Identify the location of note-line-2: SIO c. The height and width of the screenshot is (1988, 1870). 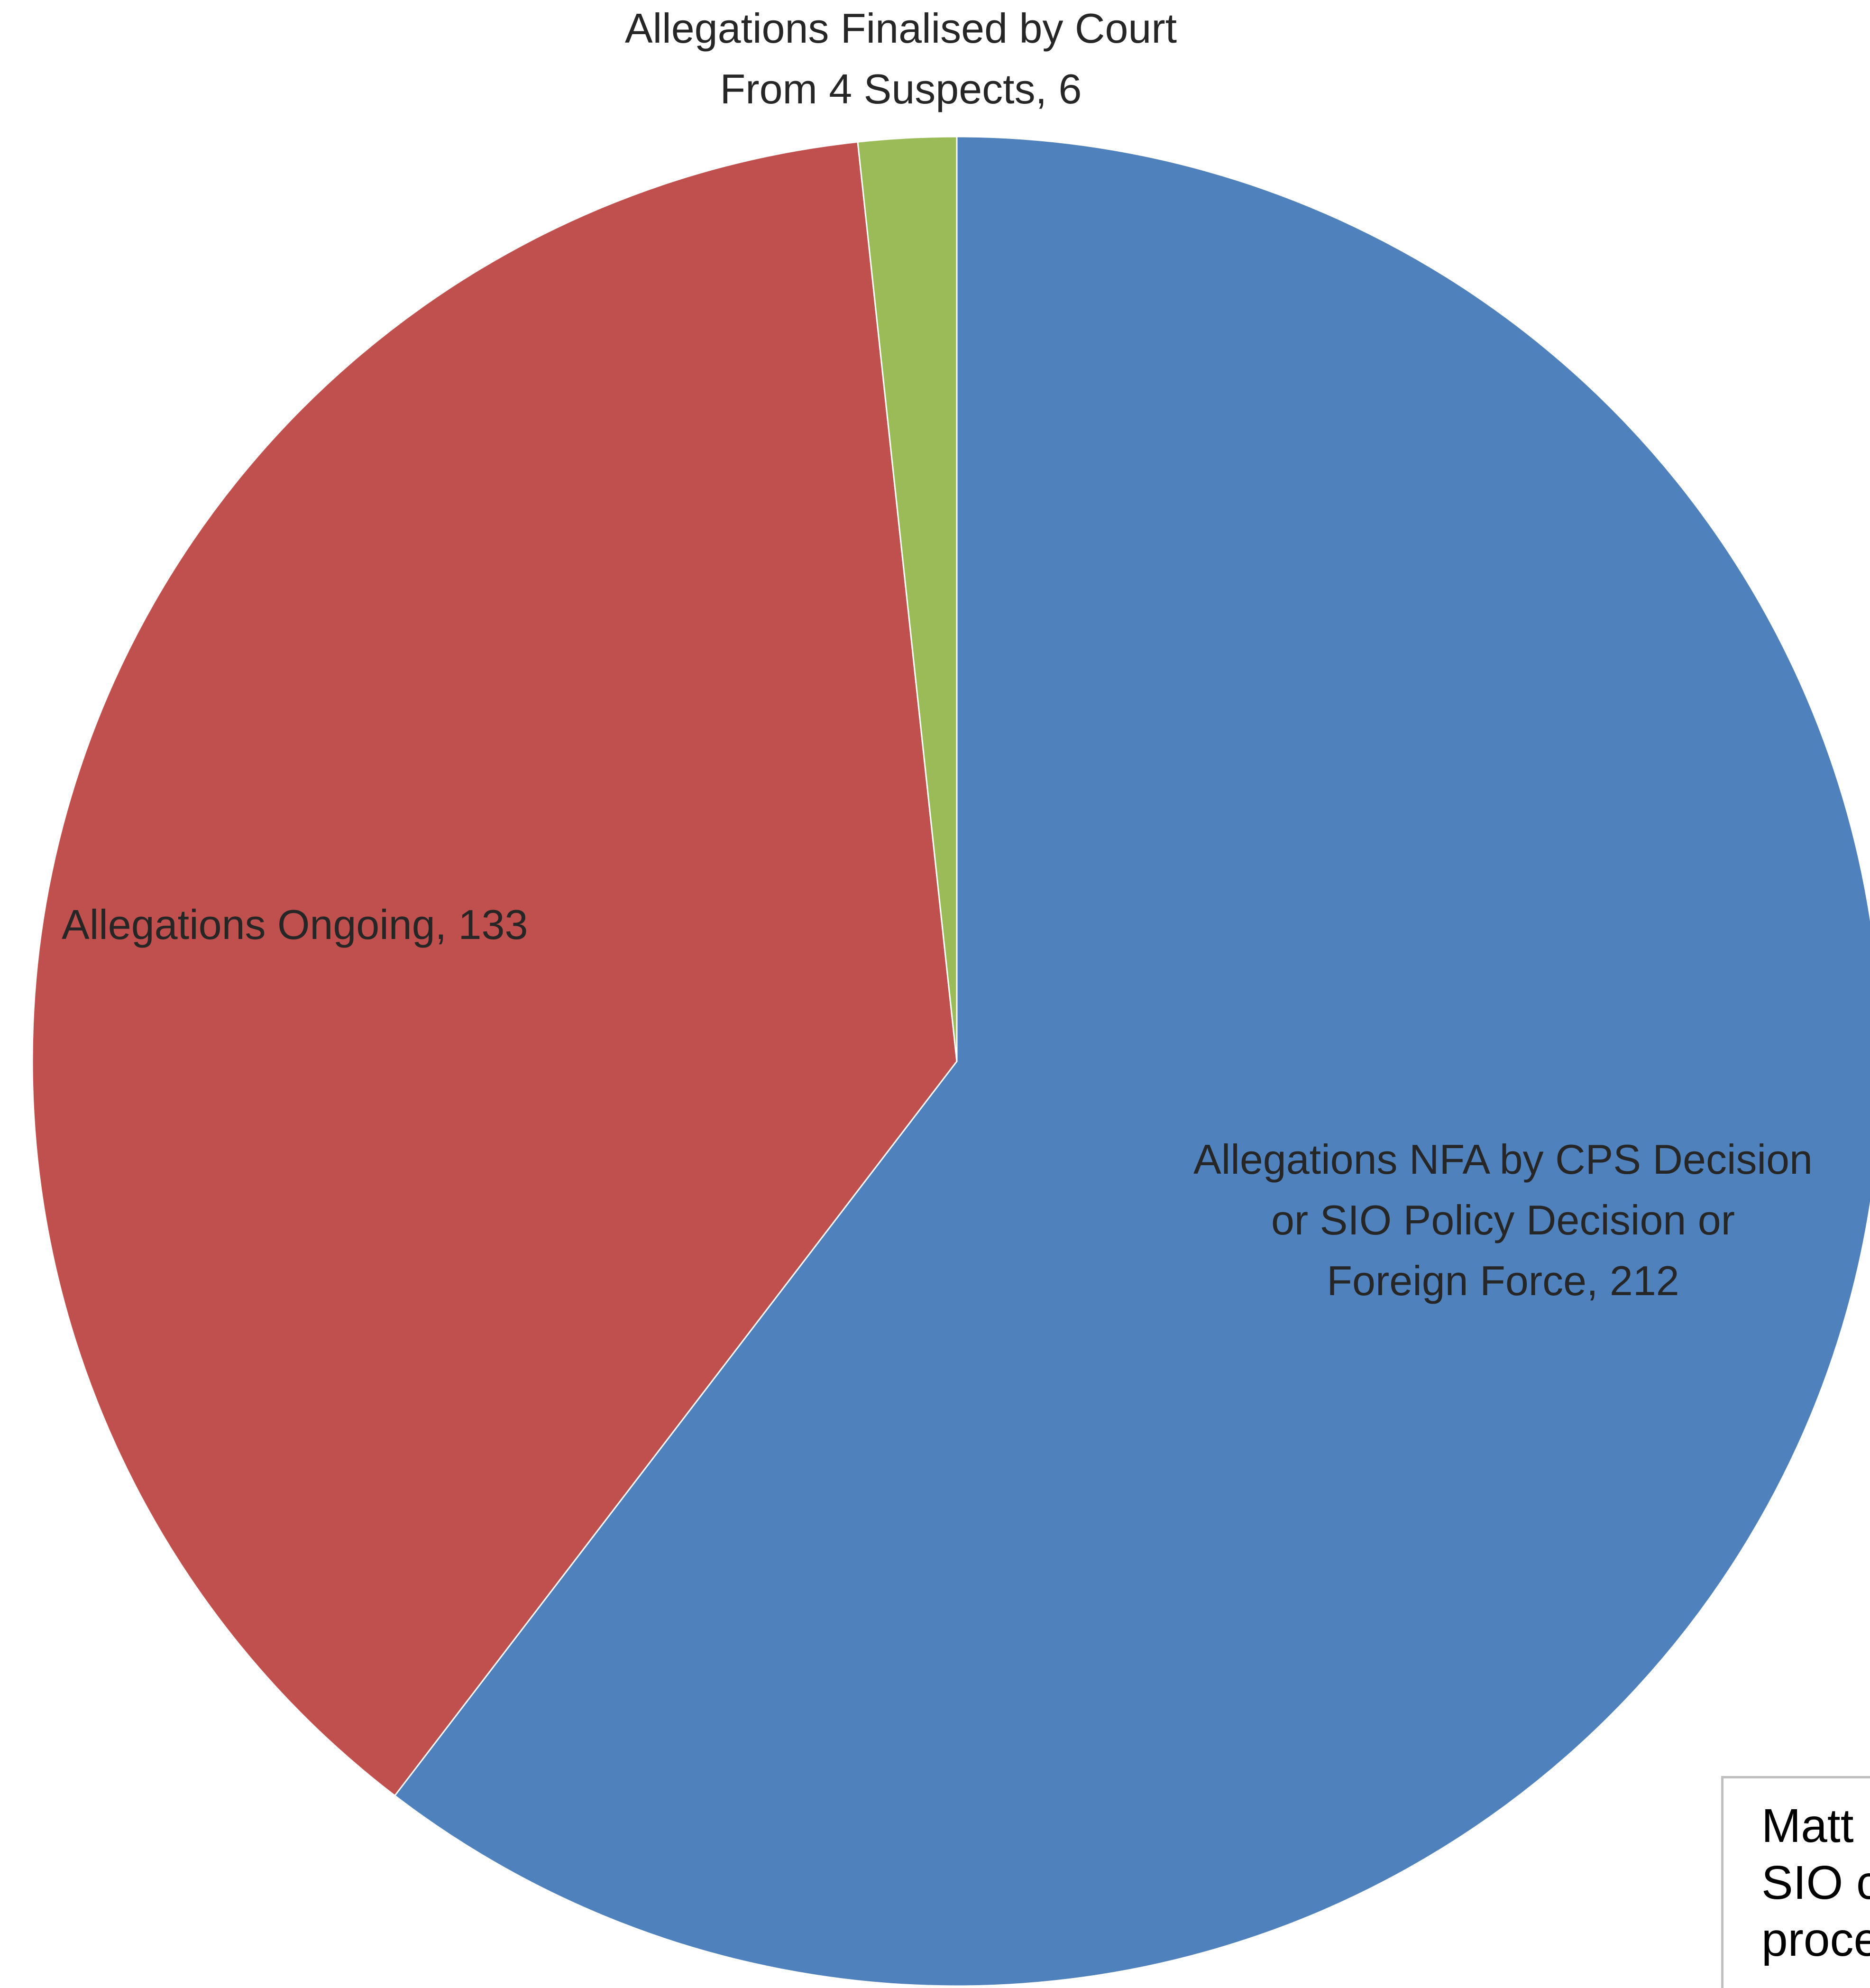
(1815, 1882).